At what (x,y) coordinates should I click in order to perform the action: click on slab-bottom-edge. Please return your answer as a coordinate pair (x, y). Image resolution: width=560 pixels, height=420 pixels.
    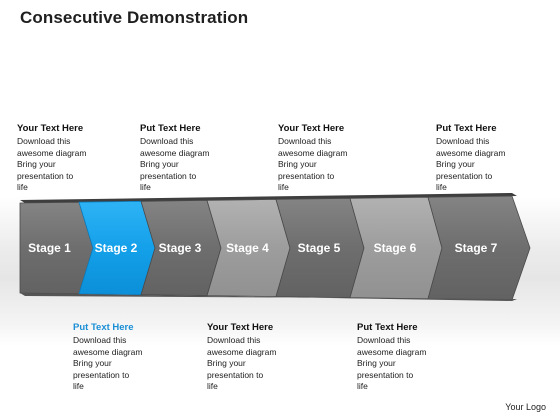
    Looking at the image, I should click on (268, 297).